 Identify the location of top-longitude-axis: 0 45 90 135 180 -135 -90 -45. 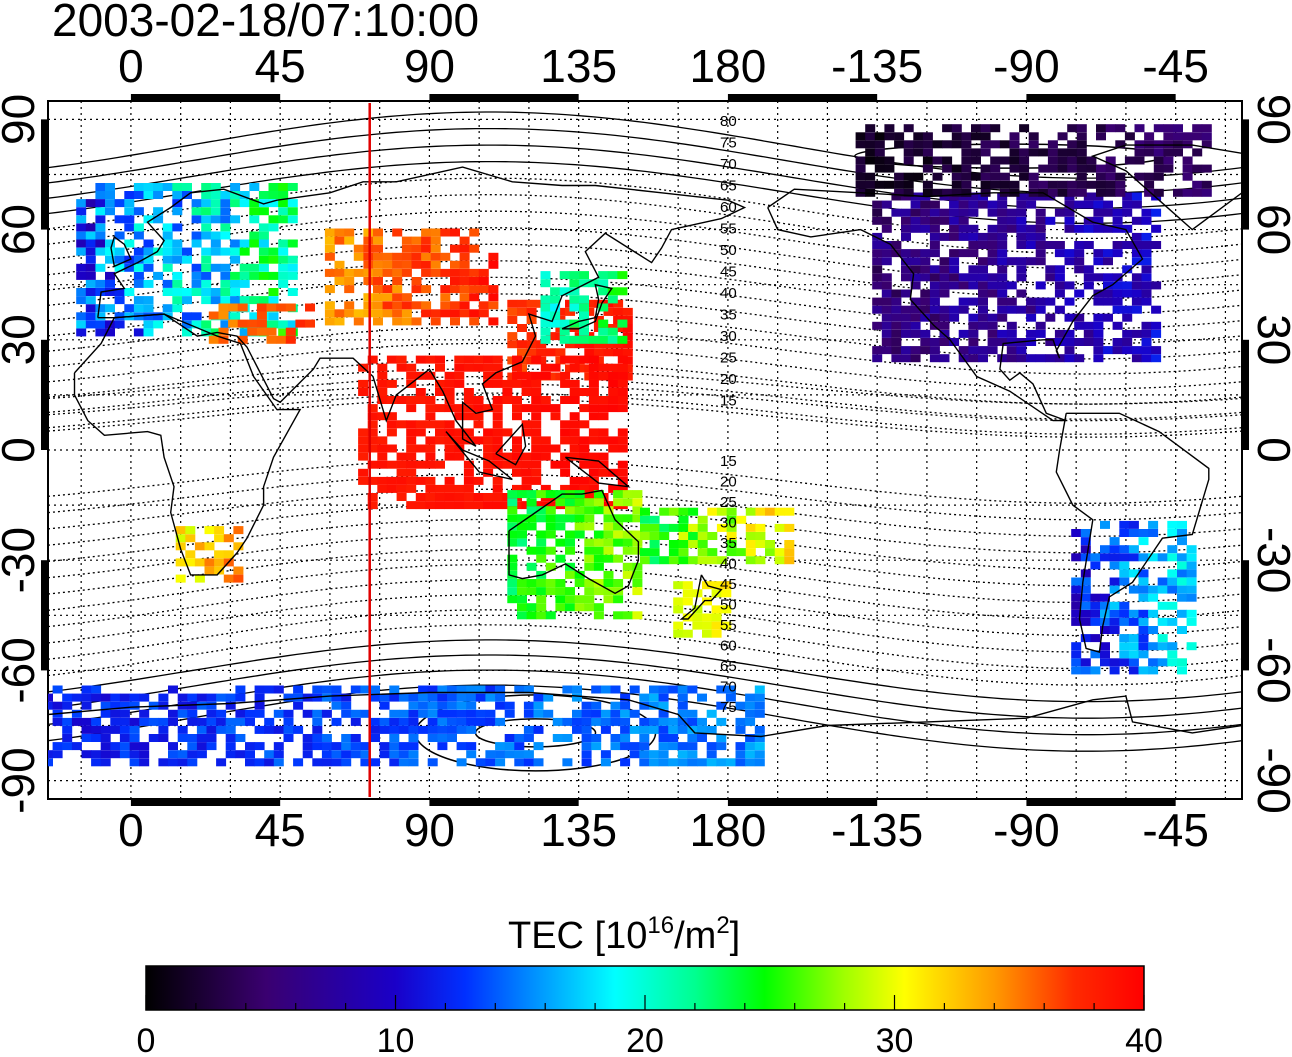
(663, 66).